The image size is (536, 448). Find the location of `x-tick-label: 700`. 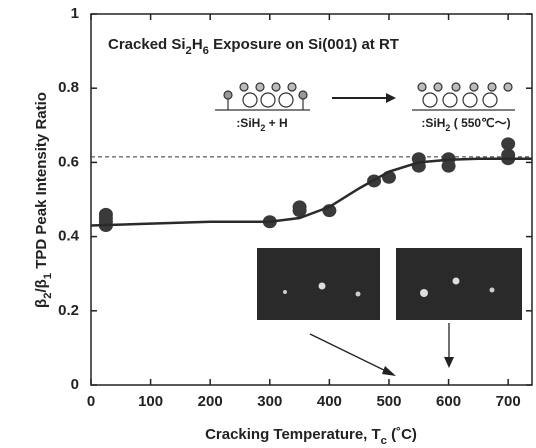

x-tick-label: 700 is located at coordinates (508, 401).